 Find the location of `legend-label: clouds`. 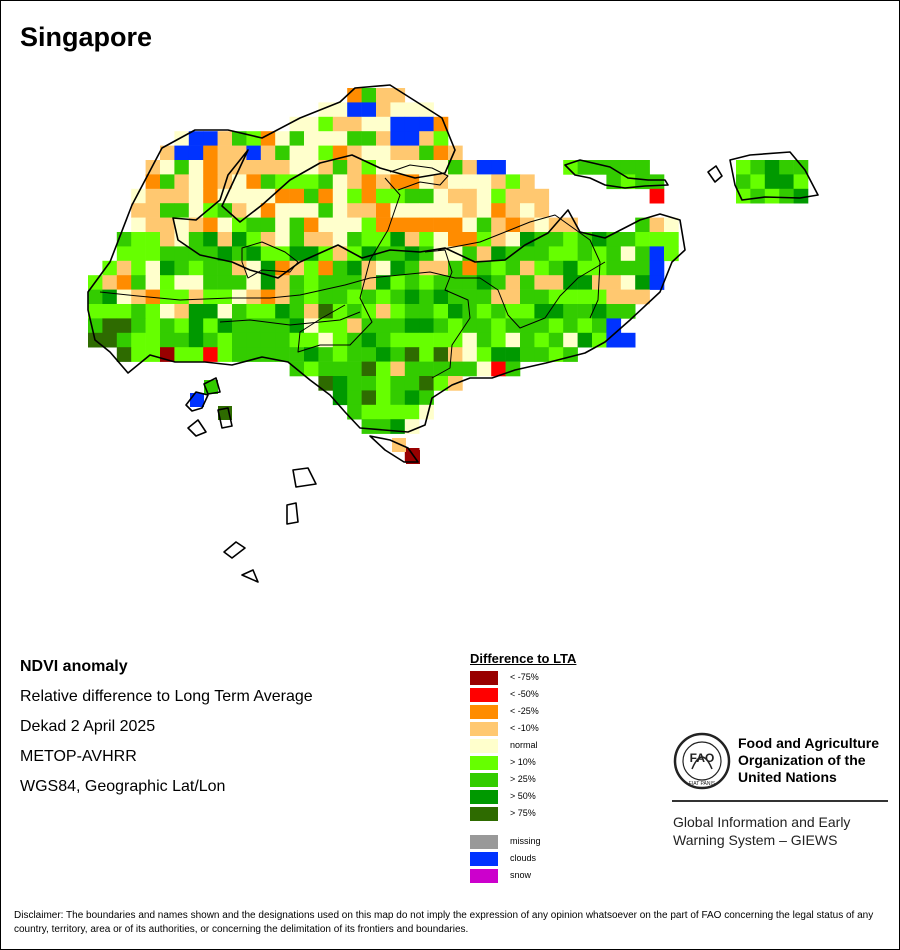

legend-label: clouds is located at coordinates (523, 858).